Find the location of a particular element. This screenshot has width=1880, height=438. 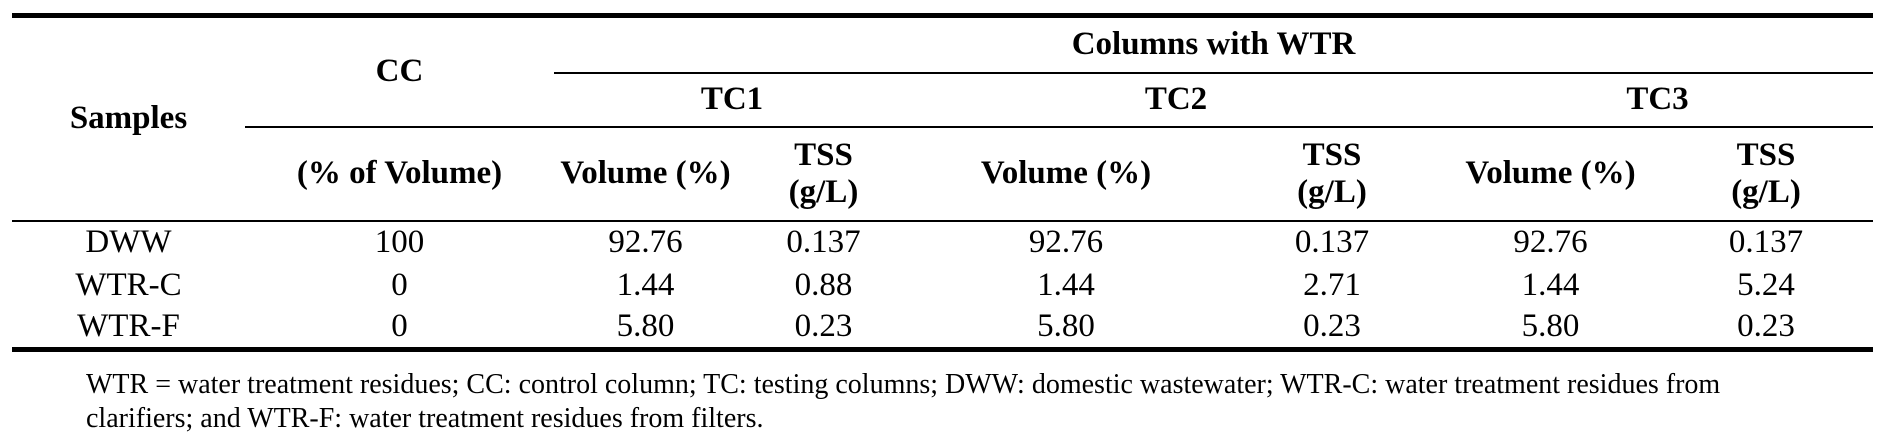

cell-tc1-volume: 5.80 is located at coordinates (645, 326).